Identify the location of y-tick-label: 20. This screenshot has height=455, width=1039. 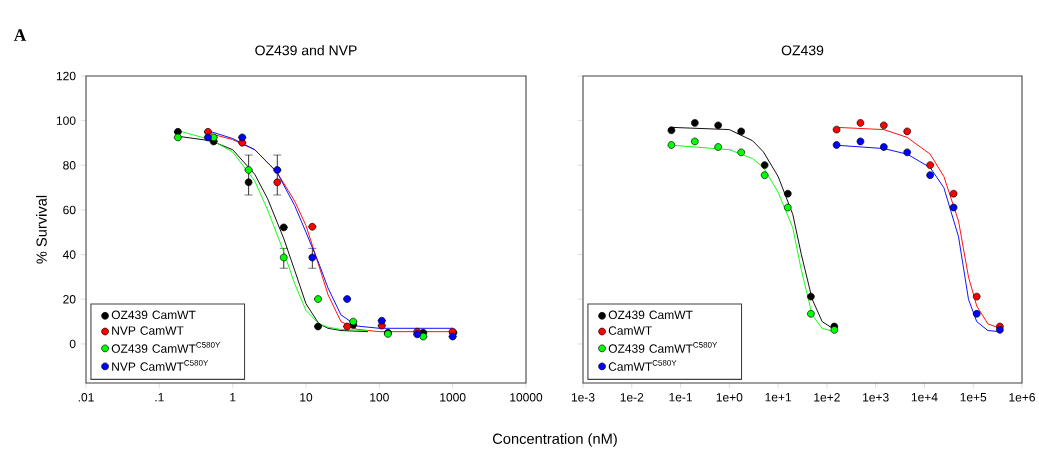
(69, 299).